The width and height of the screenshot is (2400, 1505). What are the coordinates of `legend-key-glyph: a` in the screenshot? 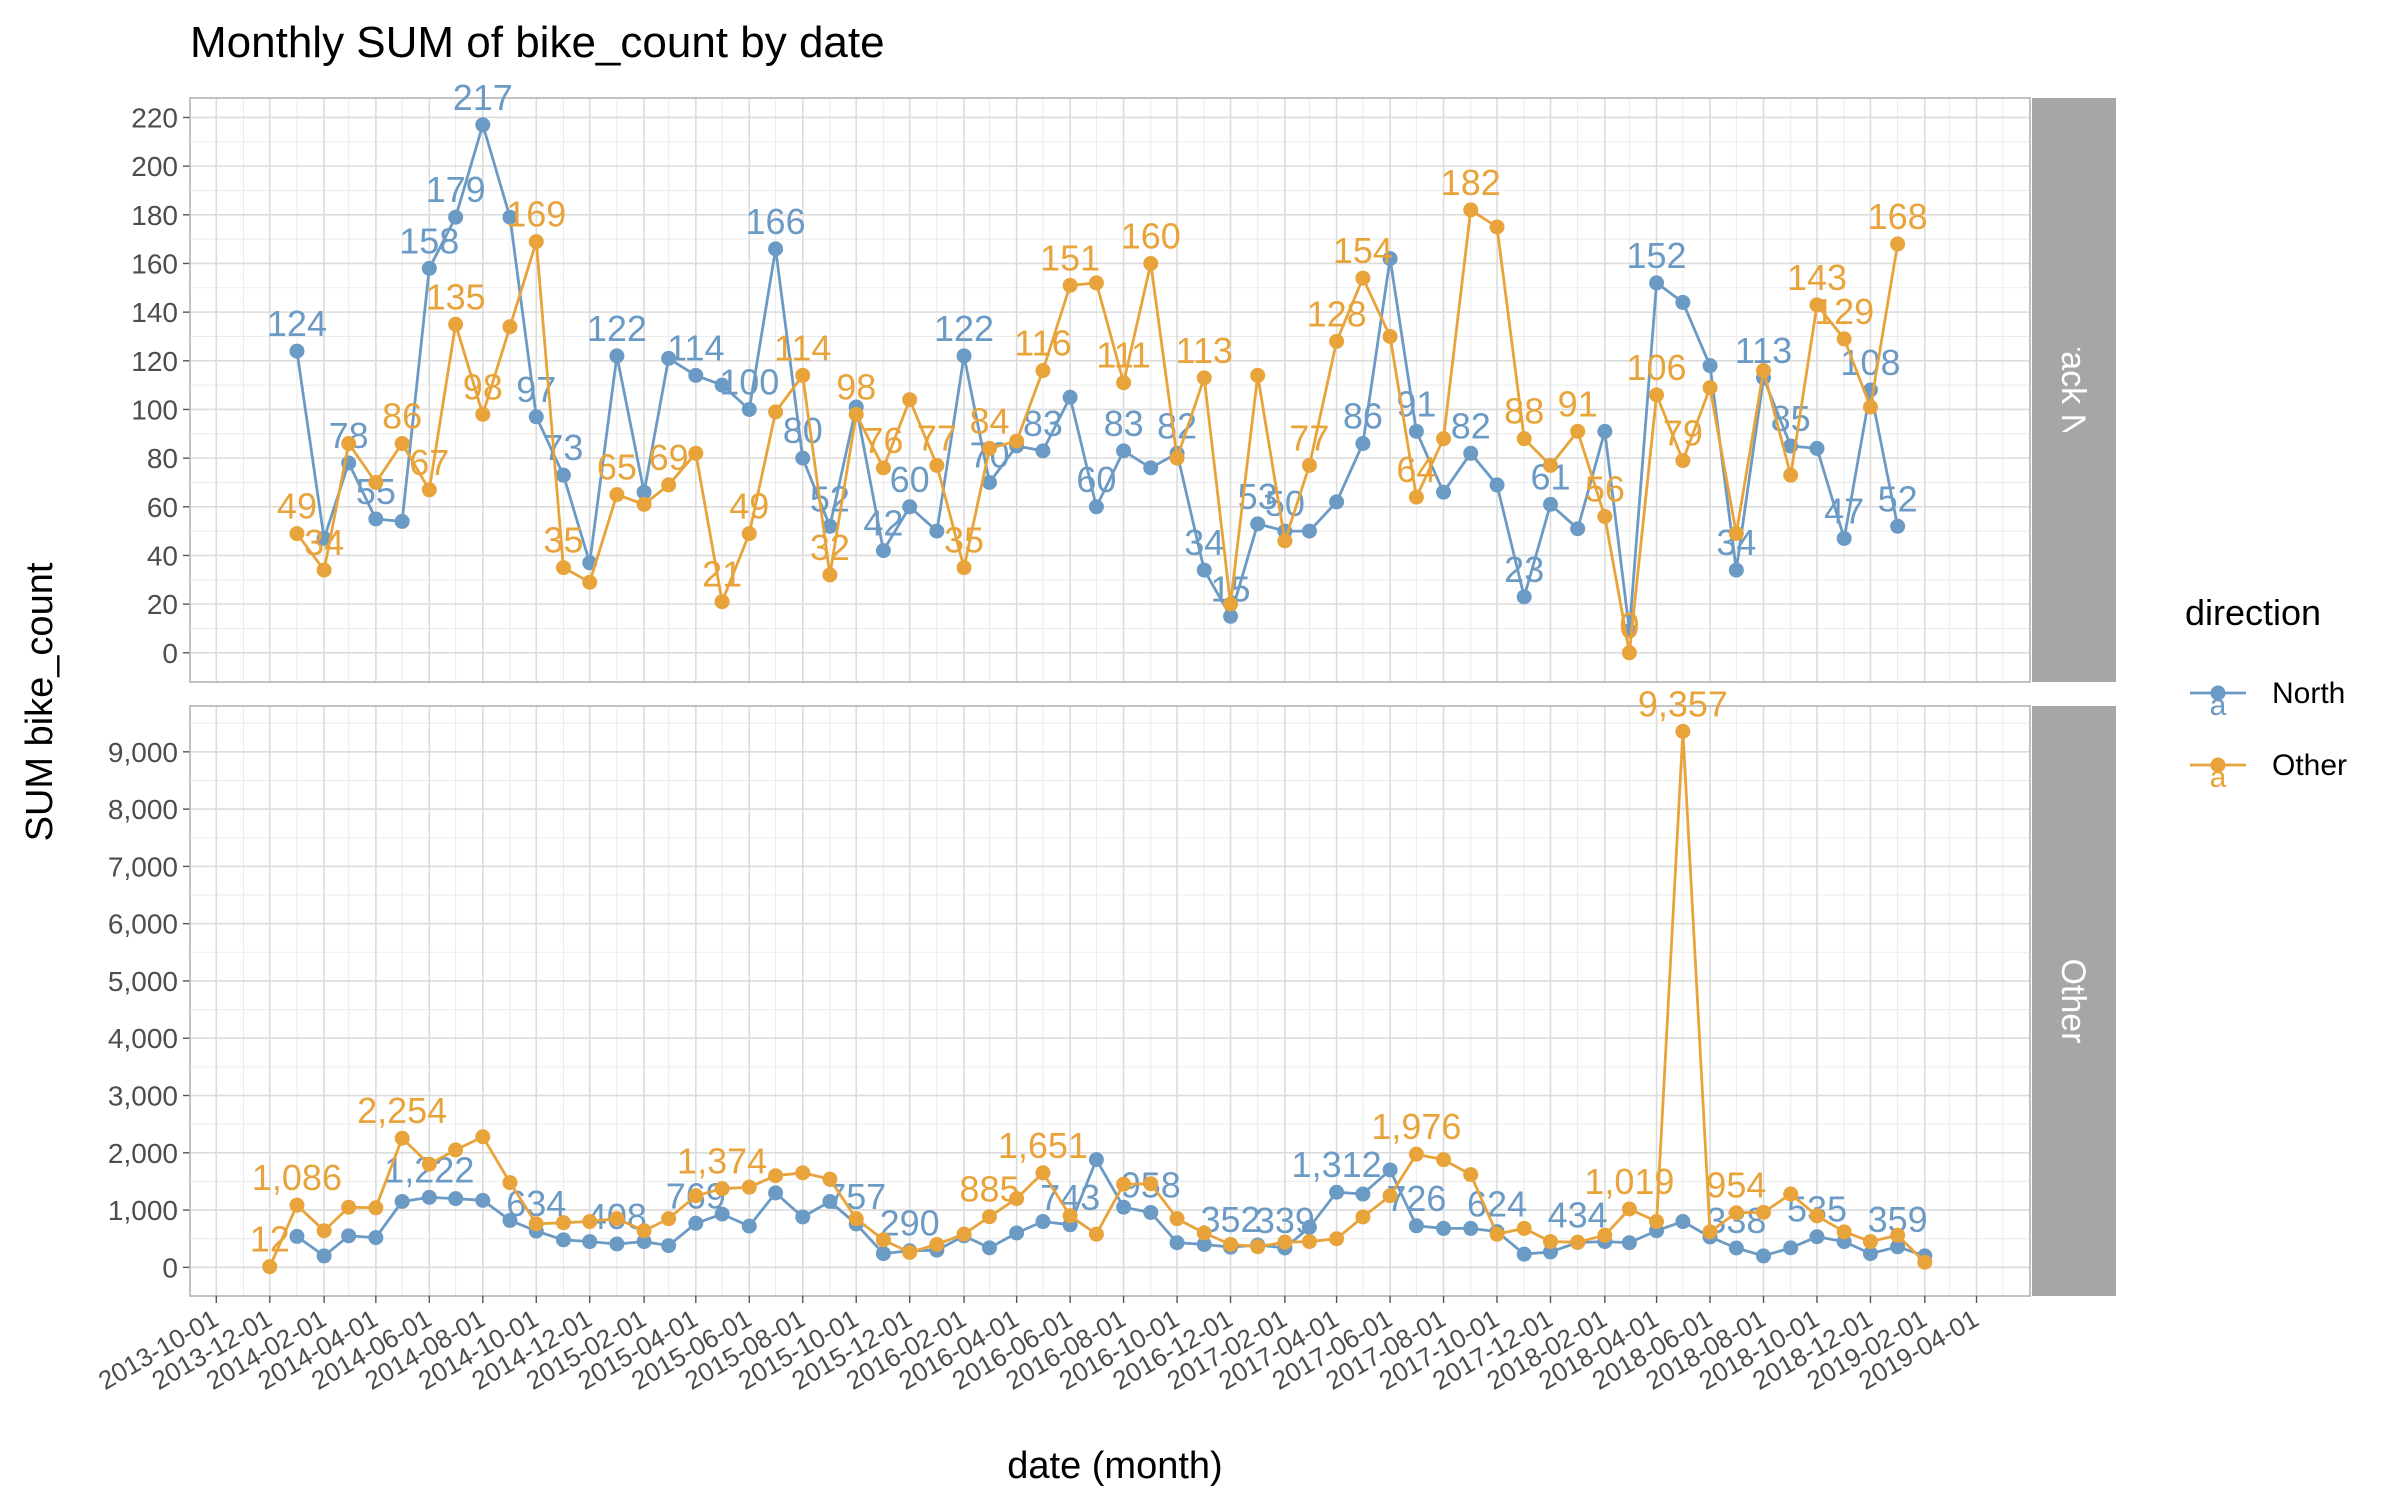 It's located at (2218, 777).